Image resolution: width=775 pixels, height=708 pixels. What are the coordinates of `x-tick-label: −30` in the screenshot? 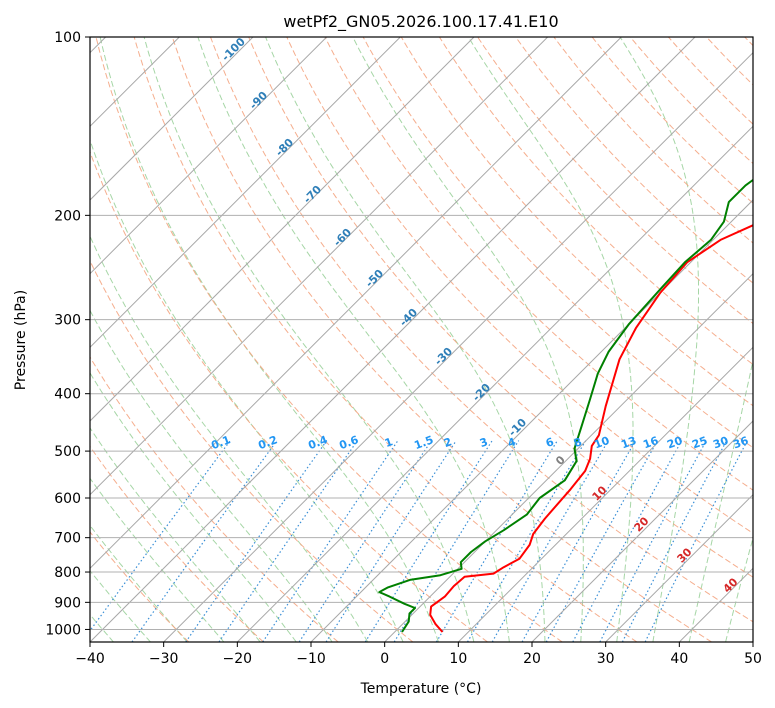 It's located at (164, 659).